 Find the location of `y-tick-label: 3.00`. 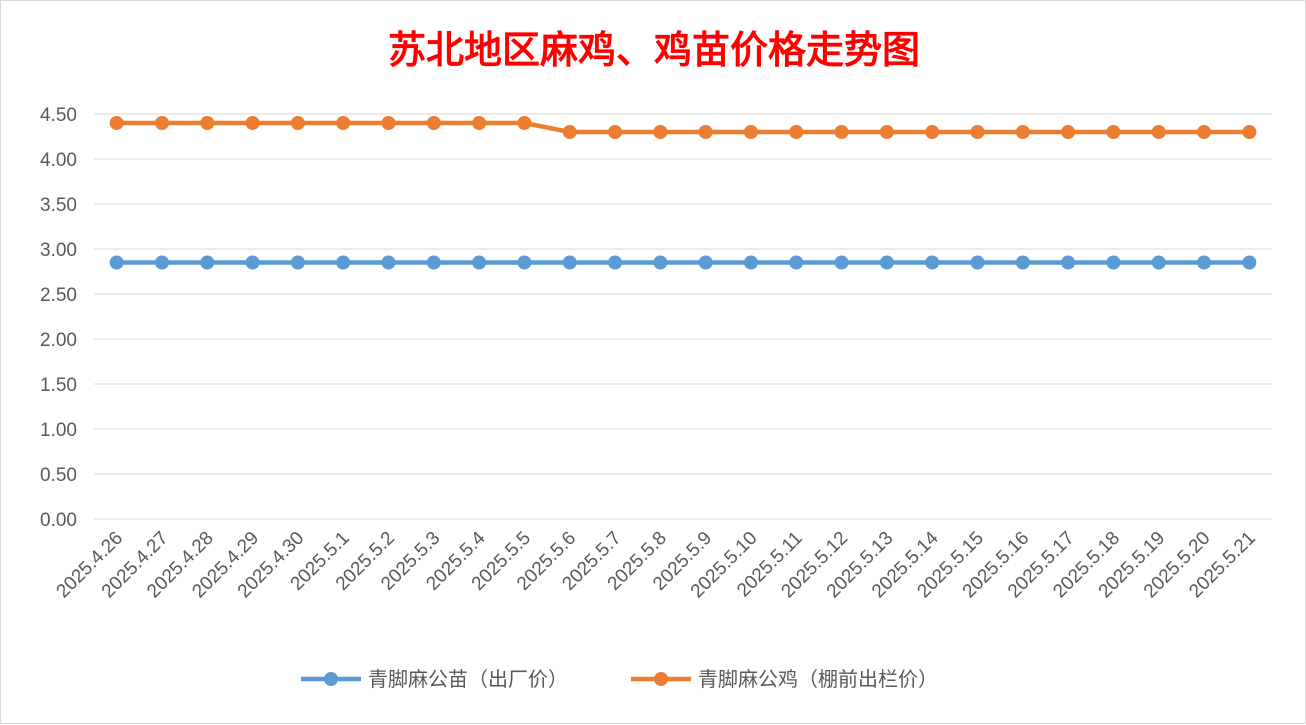

y-tick-label: 3.00 is located at coordinates (58, 250).